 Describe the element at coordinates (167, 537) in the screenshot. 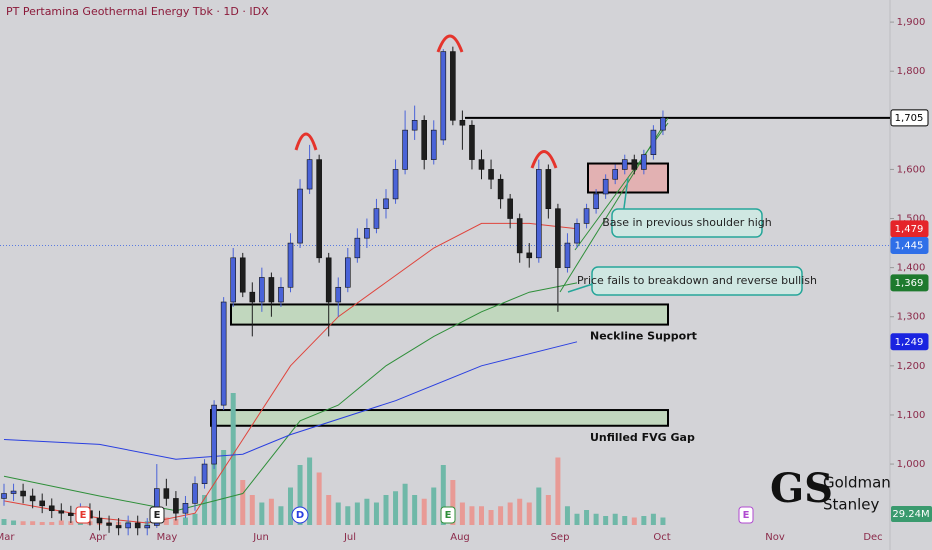

I see `x-tick-label: May` at that location.